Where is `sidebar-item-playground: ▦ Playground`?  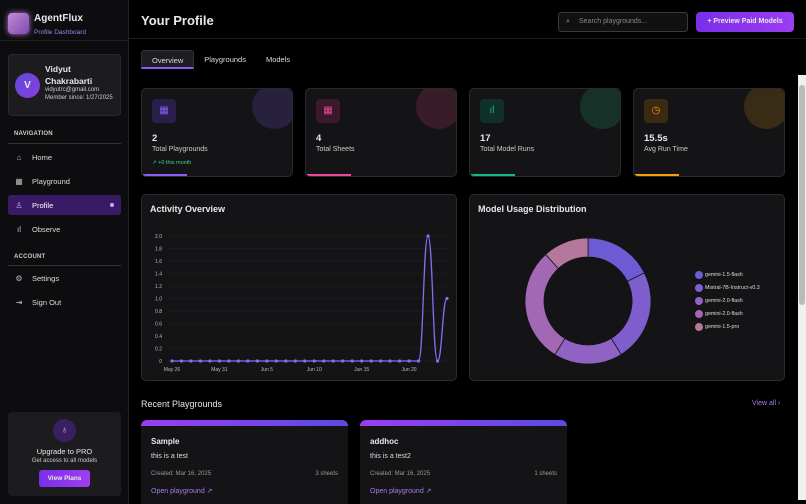 sidebar-item-playground: ▦ Playground is located at coordinates (64, 181).